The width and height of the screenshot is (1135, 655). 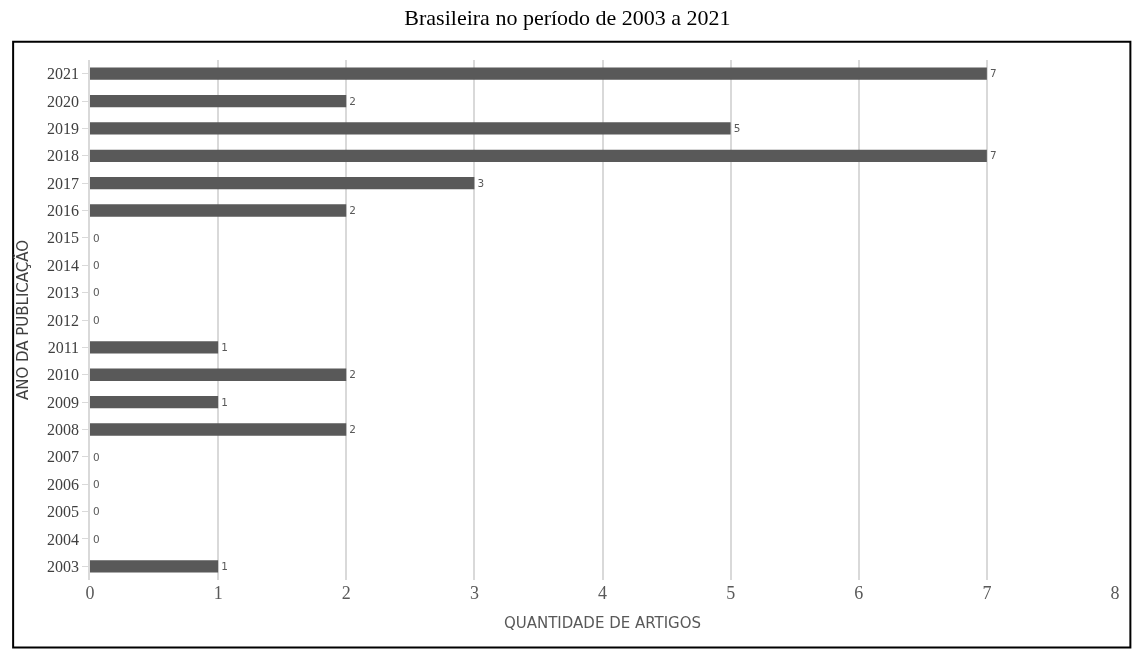 I want to click on x-tick-label: 2, so click(x=346, y=593).